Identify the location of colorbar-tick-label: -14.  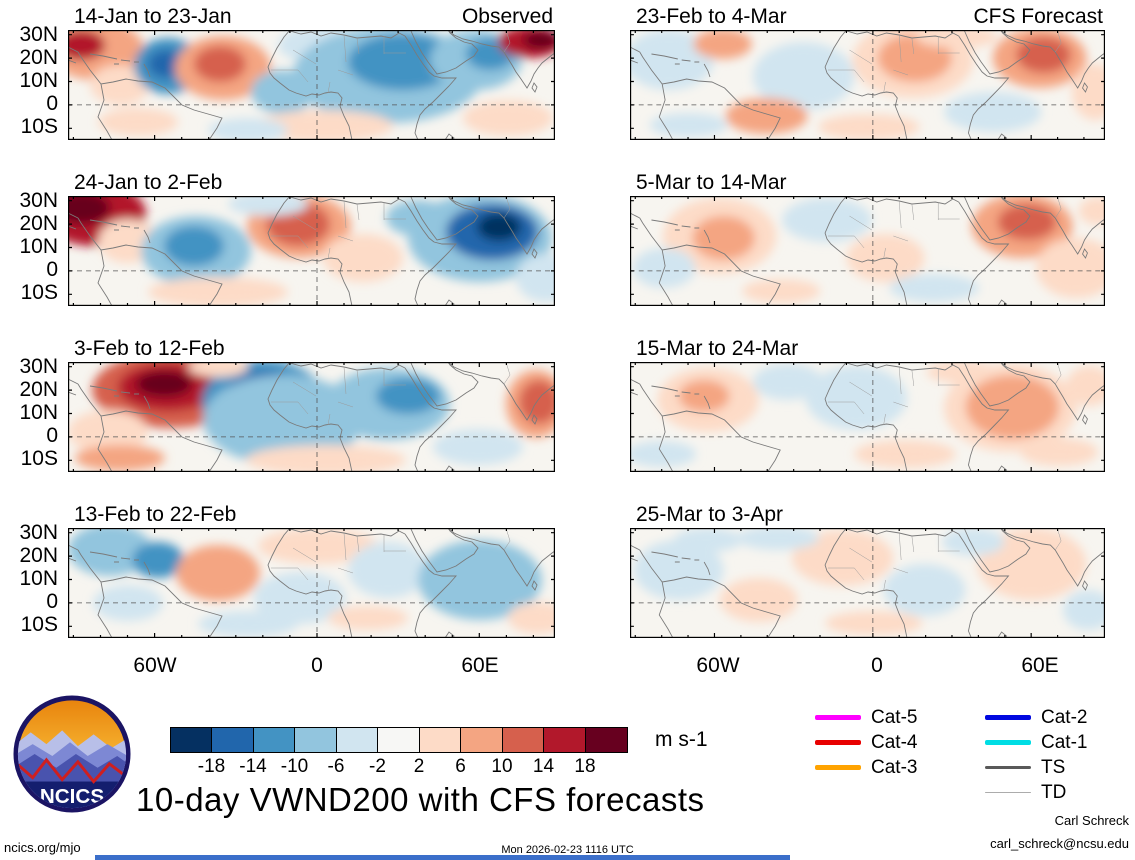
(253, 766).